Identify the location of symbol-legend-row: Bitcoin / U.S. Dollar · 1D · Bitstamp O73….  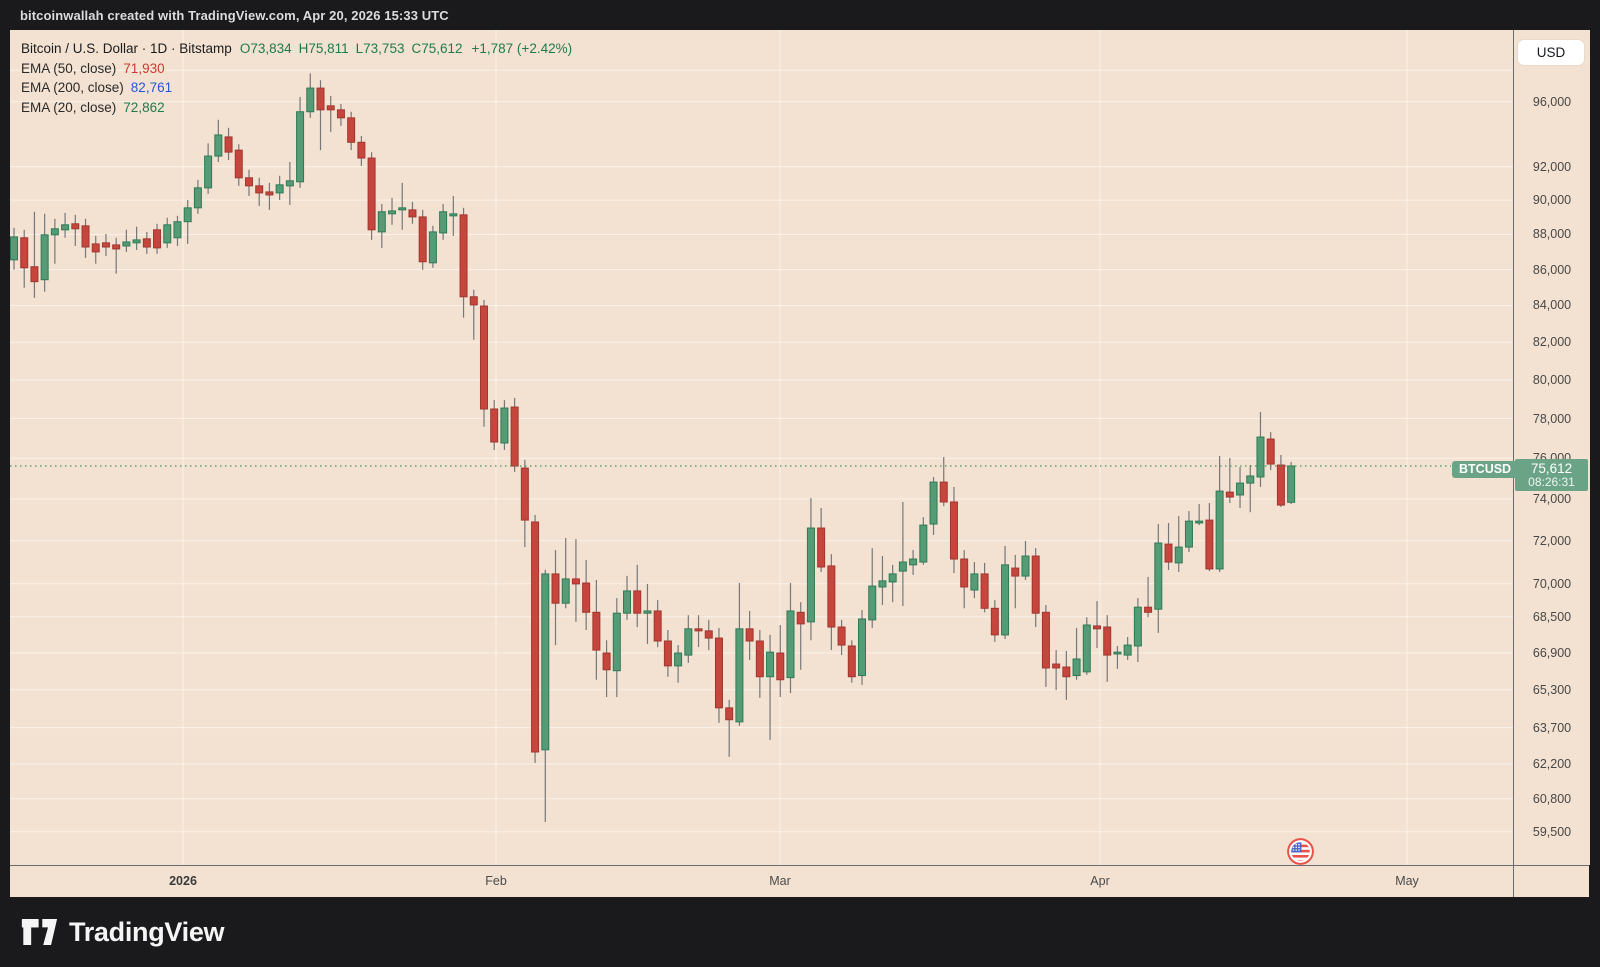
(300, 49).